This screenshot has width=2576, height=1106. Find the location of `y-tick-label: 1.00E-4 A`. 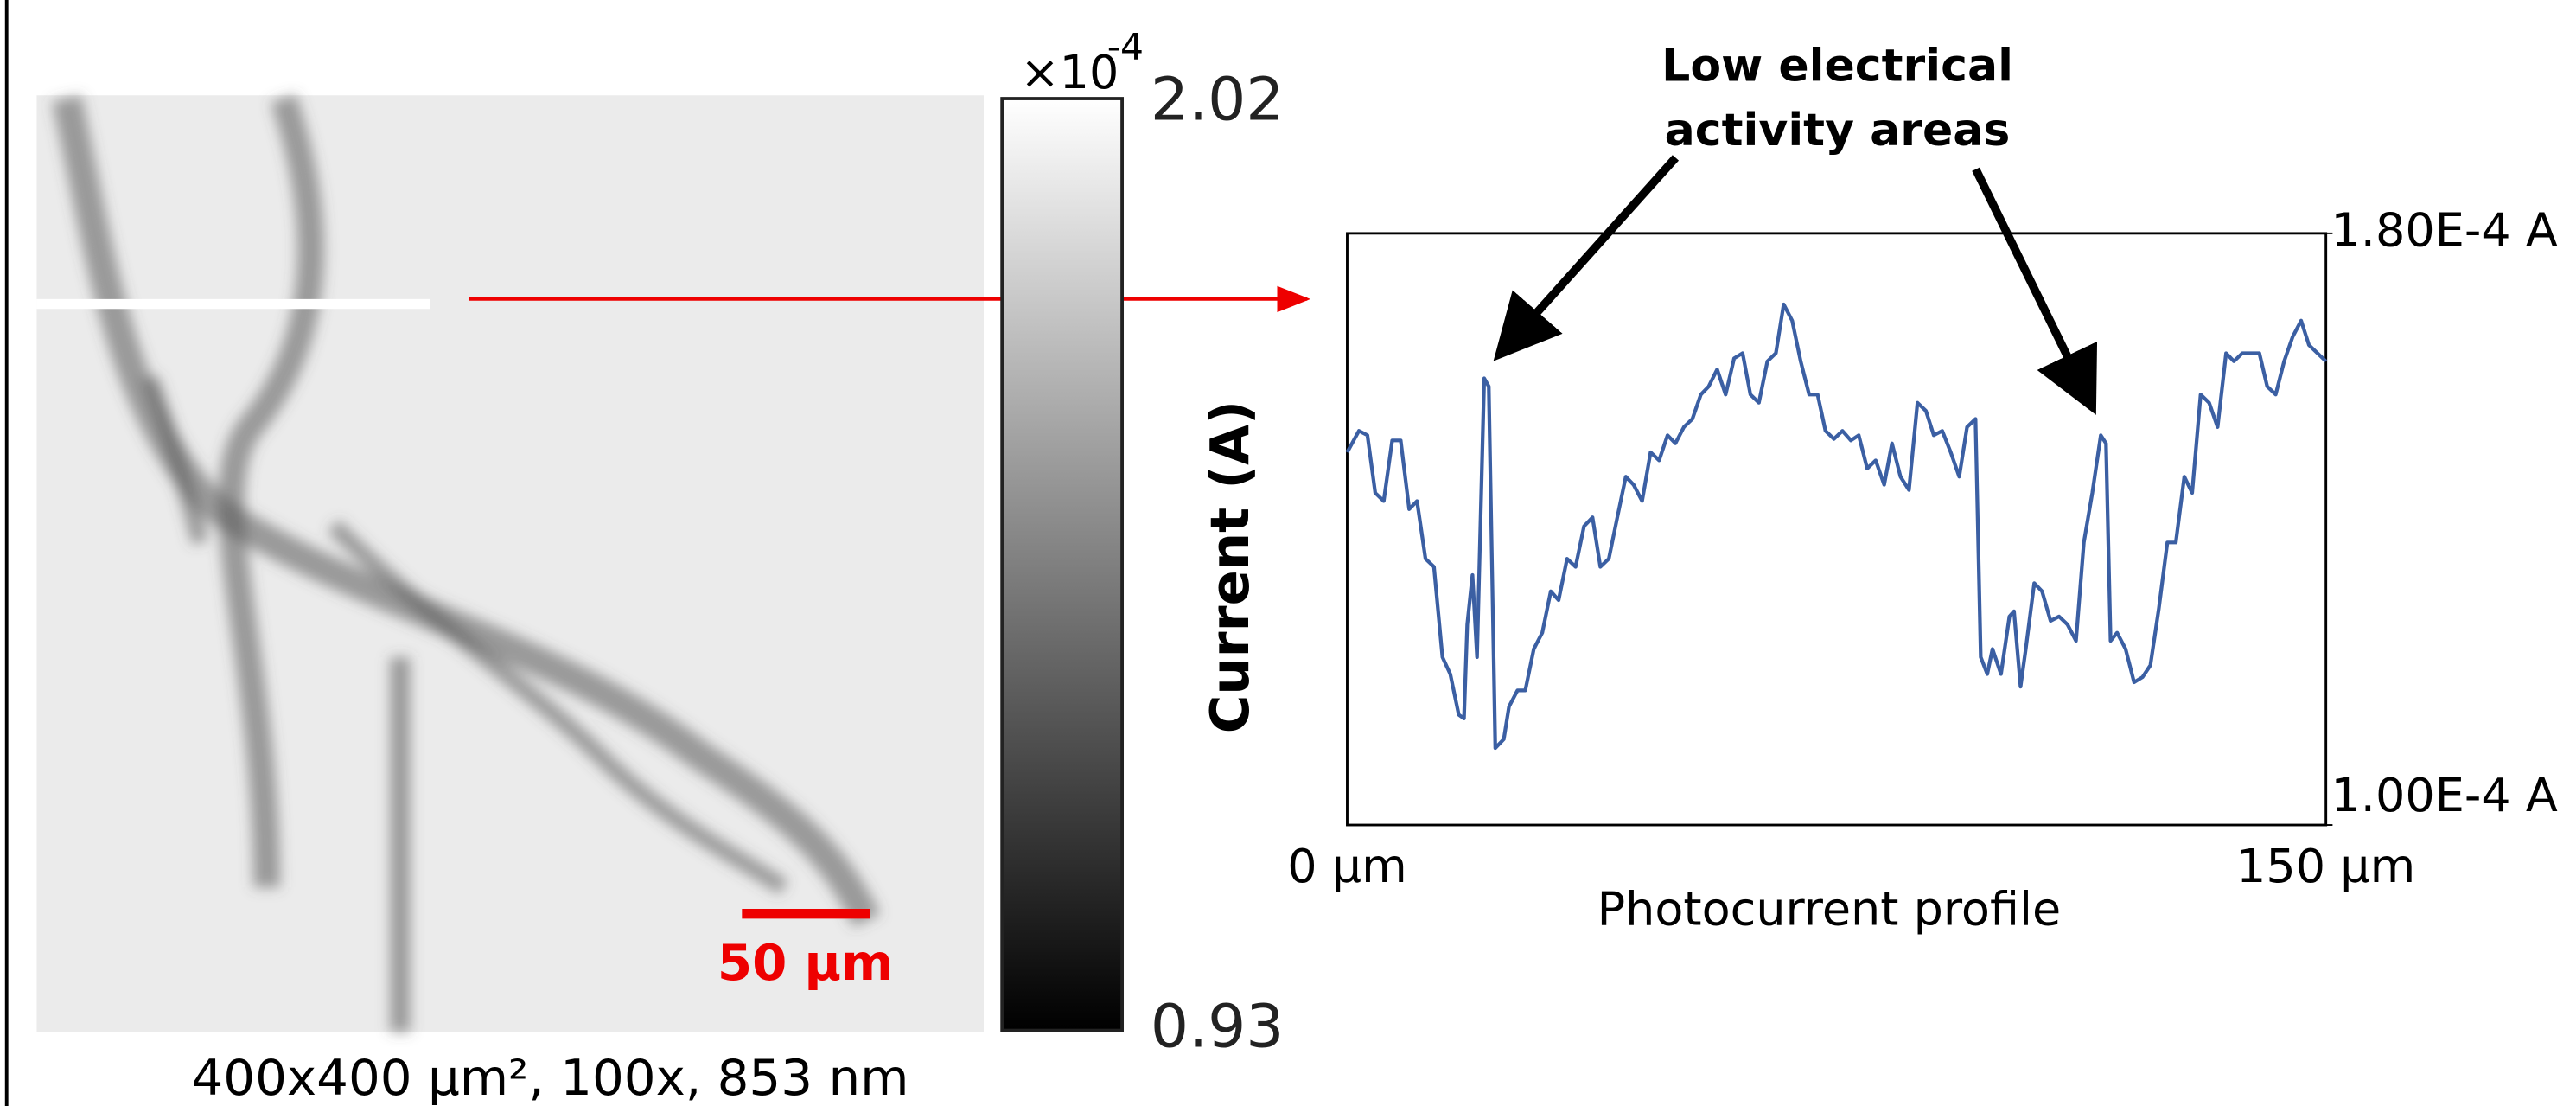

y-tick-label: 1.00E-4 A is located at coordinates (2444, 796).